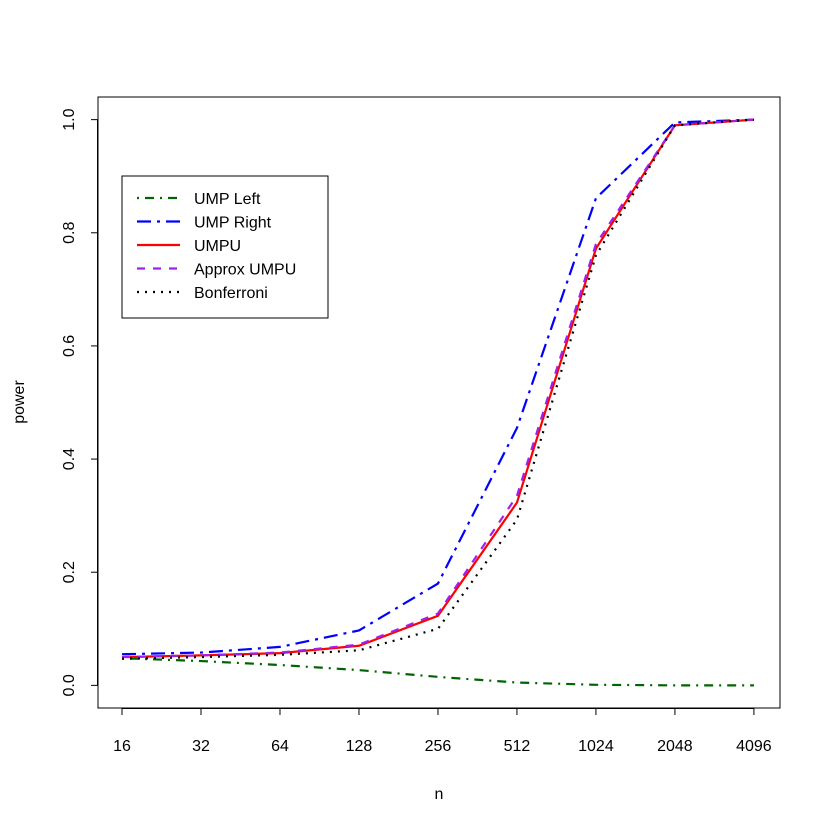  Describe the element at coordinates (245, 270) in the screenshot. I see `legend-label: Approx UMPU` at that location.